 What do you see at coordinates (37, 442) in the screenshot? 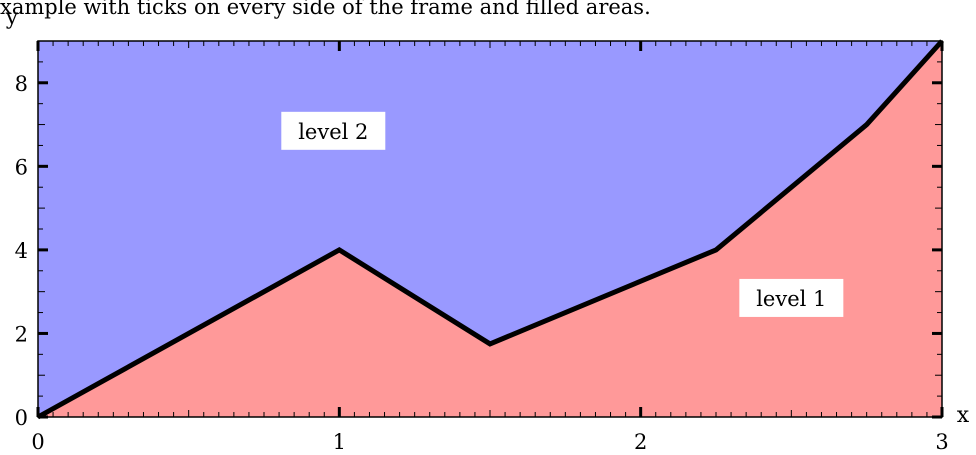
I see `x-tick-label: 0` at bounding box center [37, 442].